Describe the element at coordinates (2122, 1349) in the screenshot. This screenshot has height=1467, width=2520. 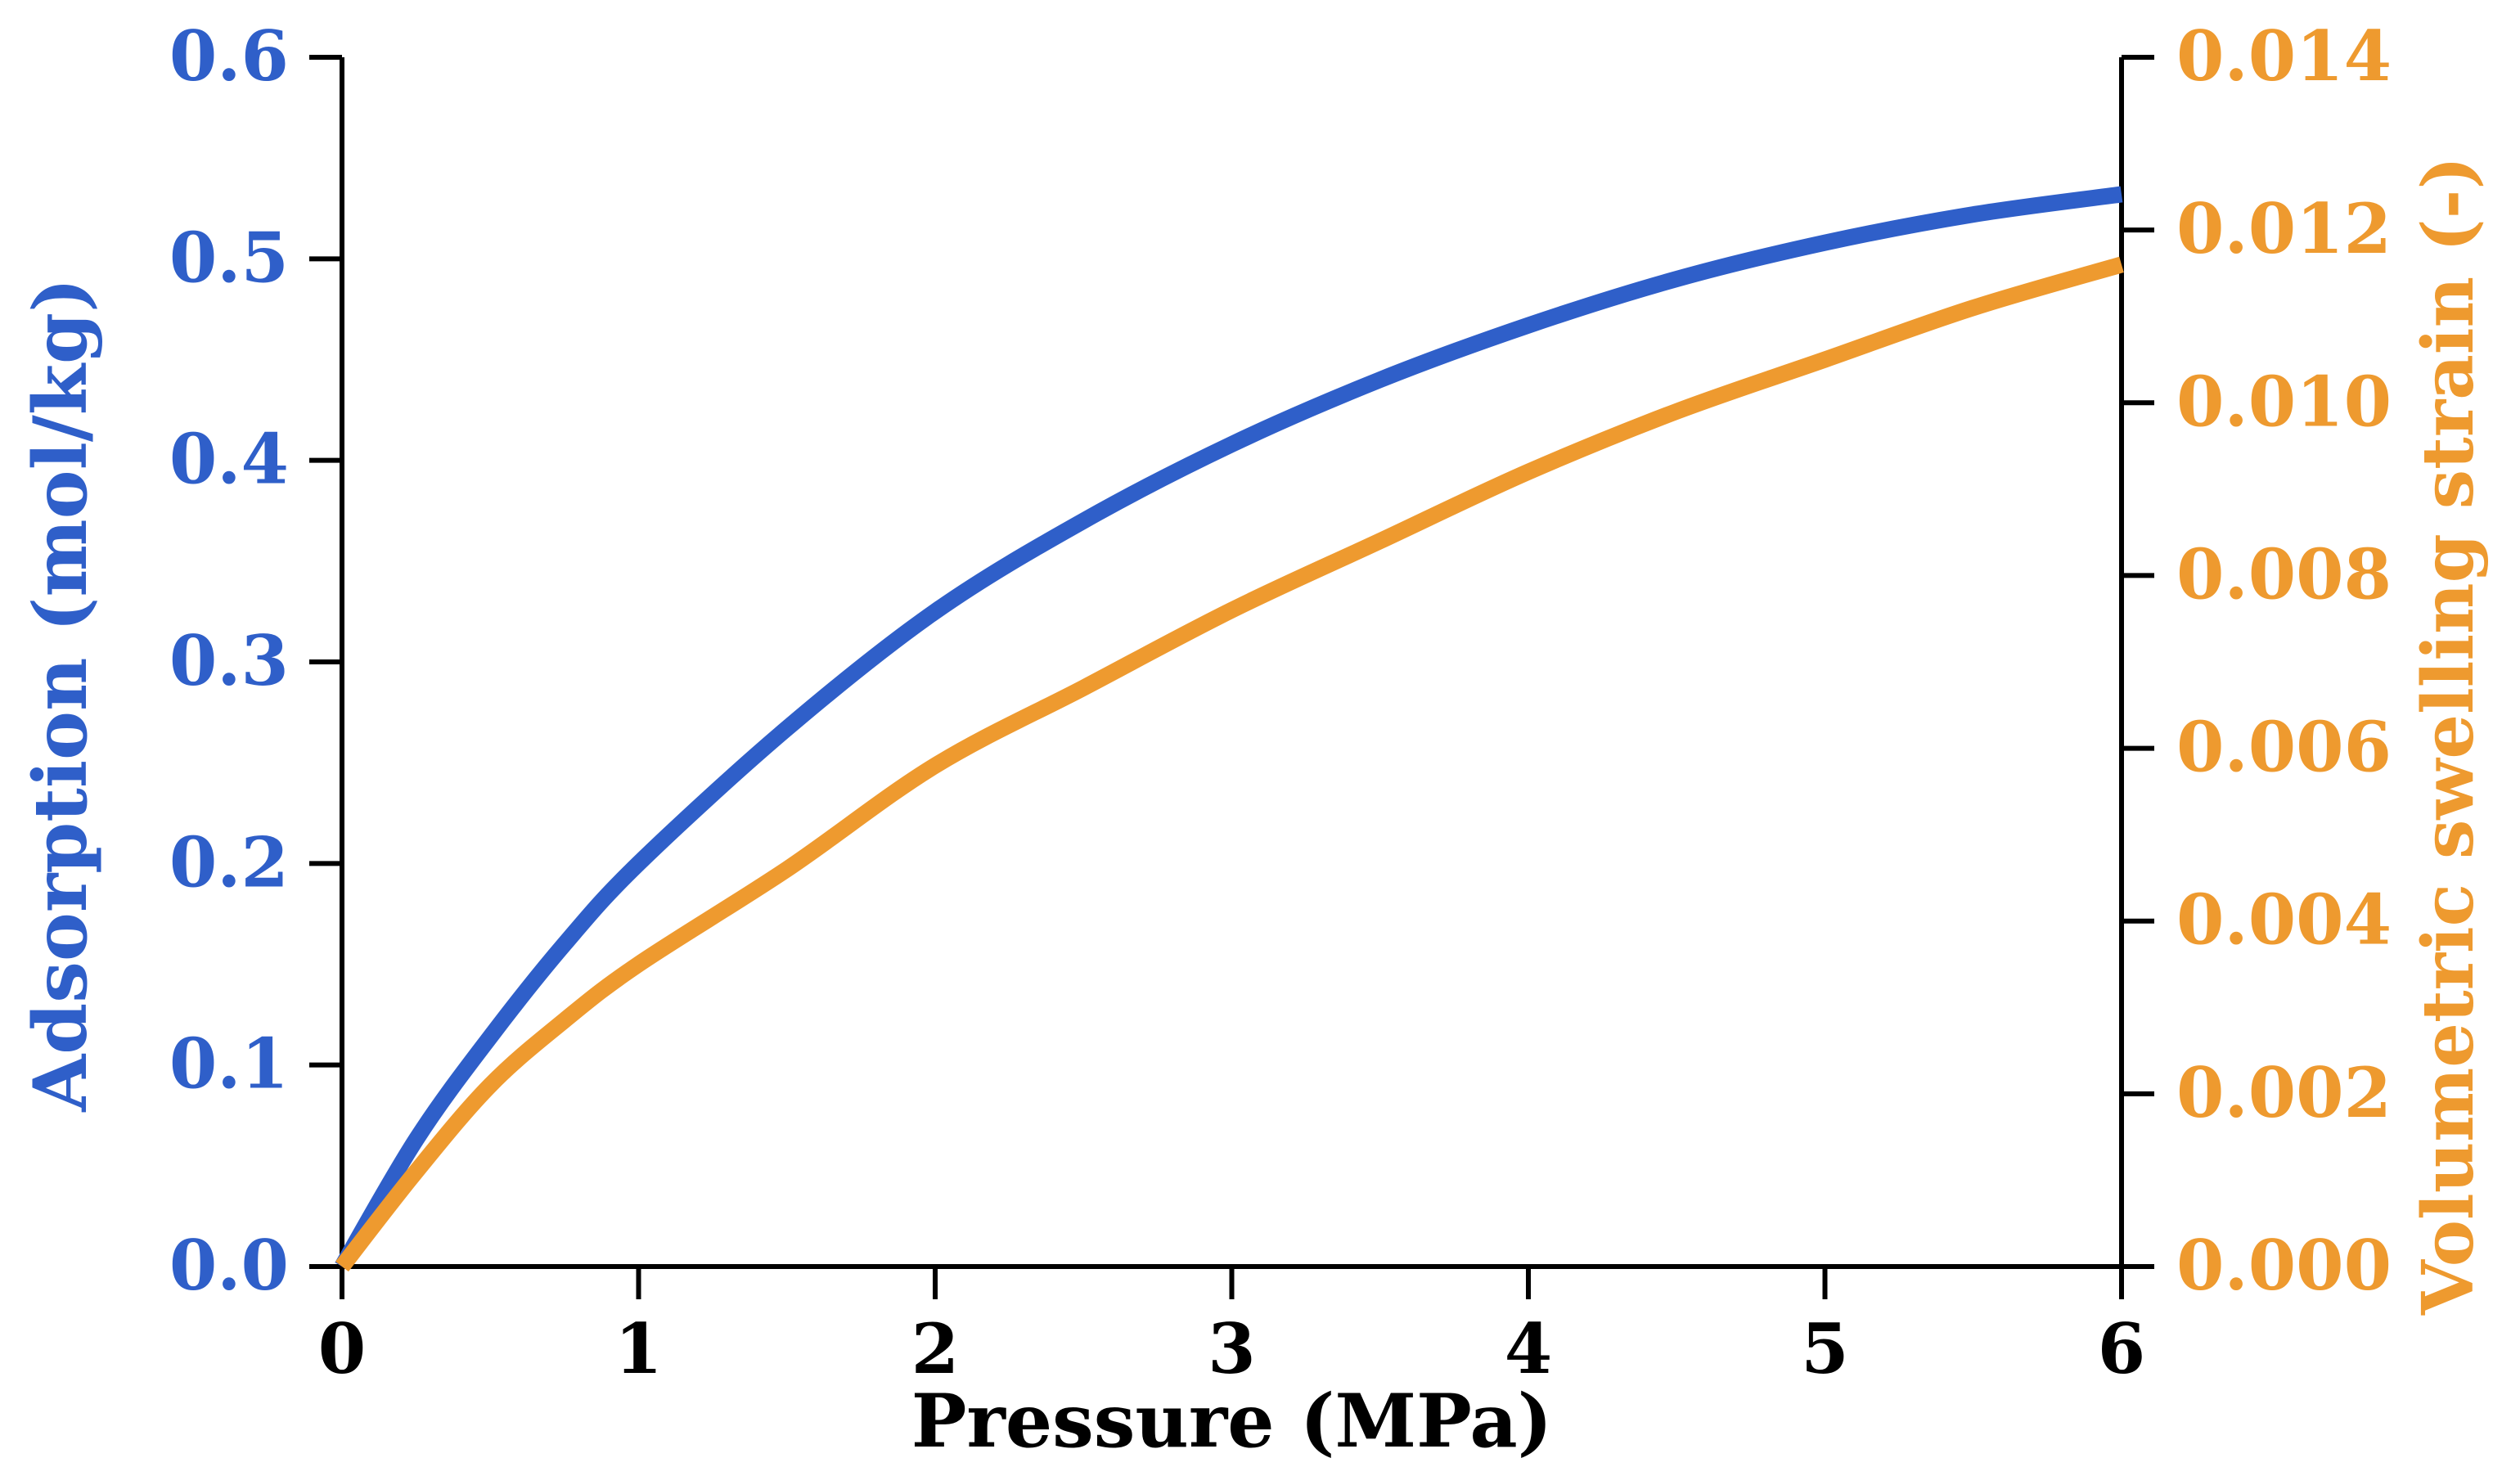
I see `x-tick-label: 6` at that location.